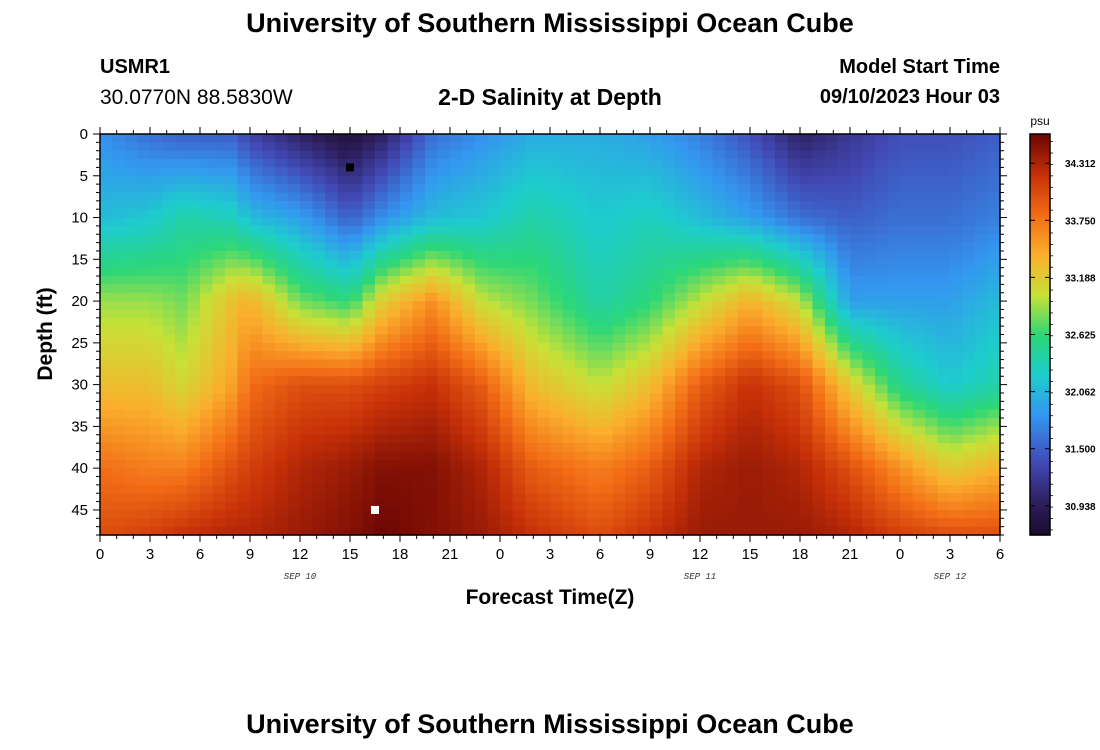 This screenshot has width=1100, height=750. What do you see at coordinates (84, 176) in the screenshot?
I see `y-tick-label: 5` at bounding box center [84, 176].